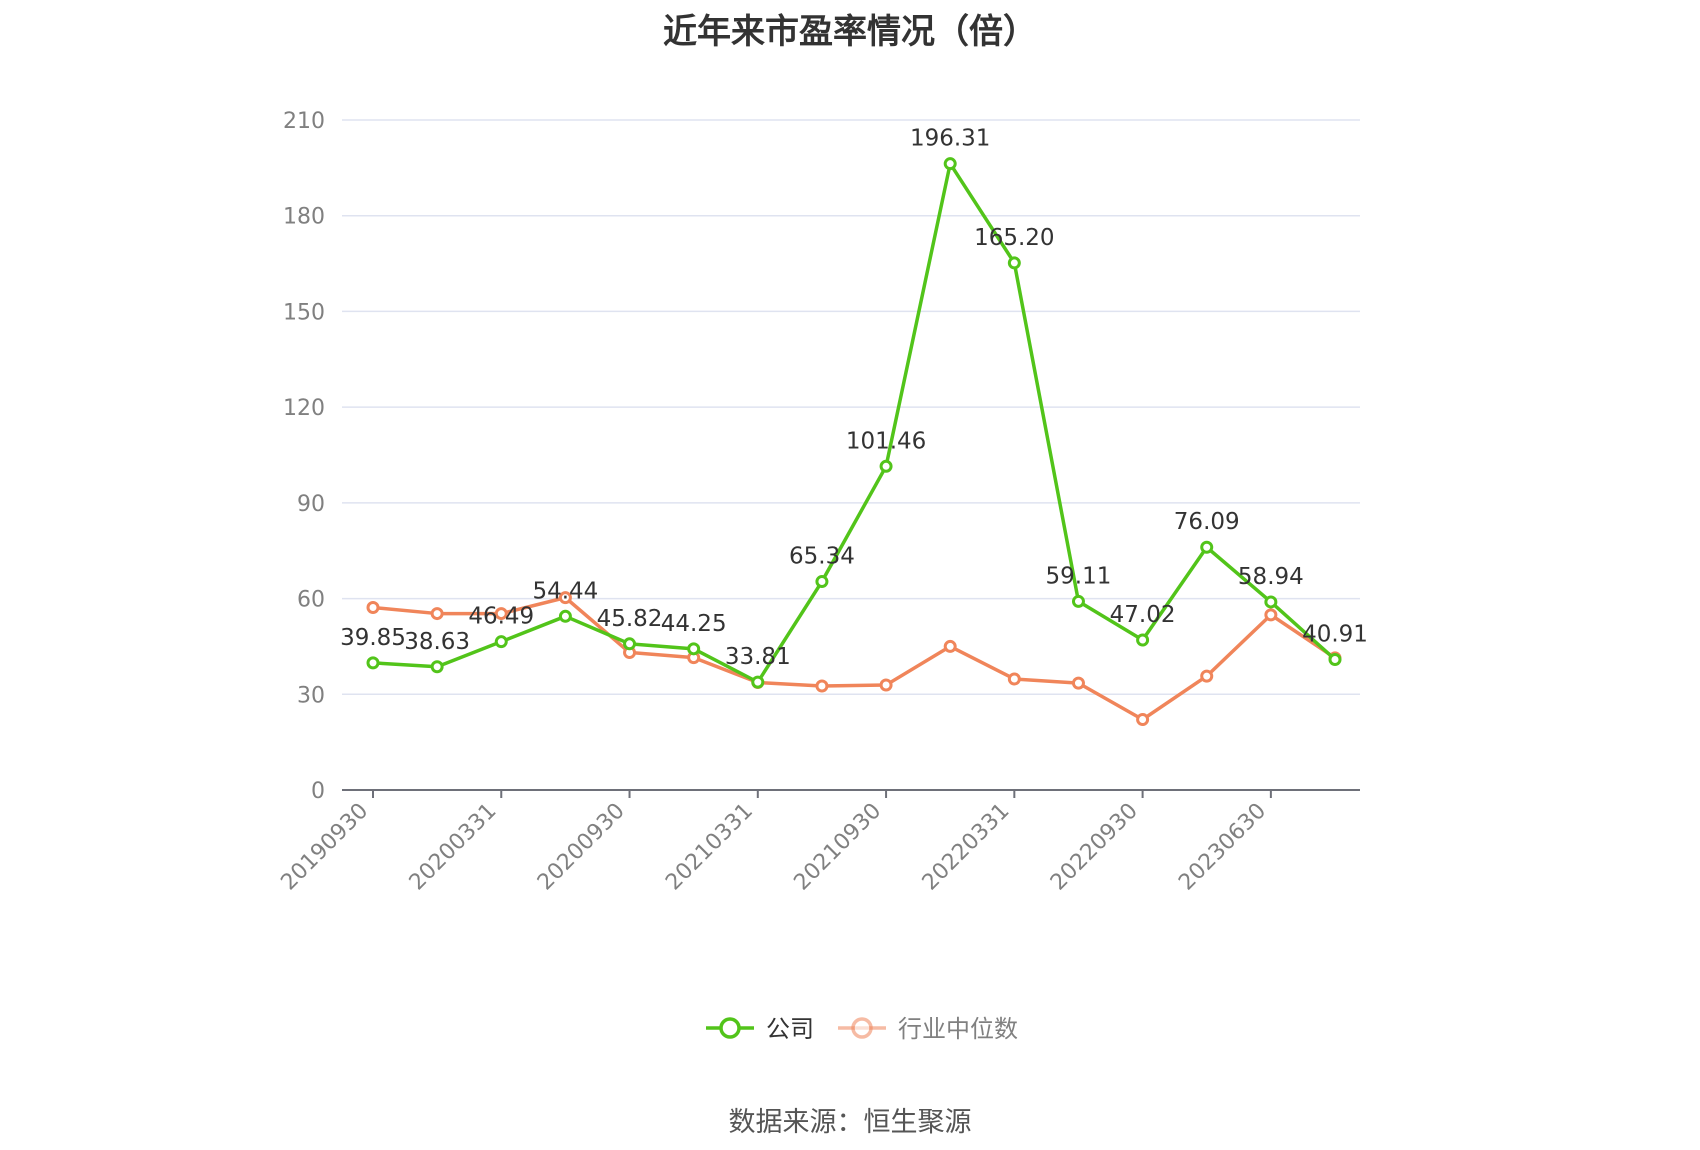 The width and height of the screenshot is (1700, 1150). What do you see at coordinates (311, 600) in the screenshot?
I see `y-tick-label: 60` at bounding box center [311, 600].